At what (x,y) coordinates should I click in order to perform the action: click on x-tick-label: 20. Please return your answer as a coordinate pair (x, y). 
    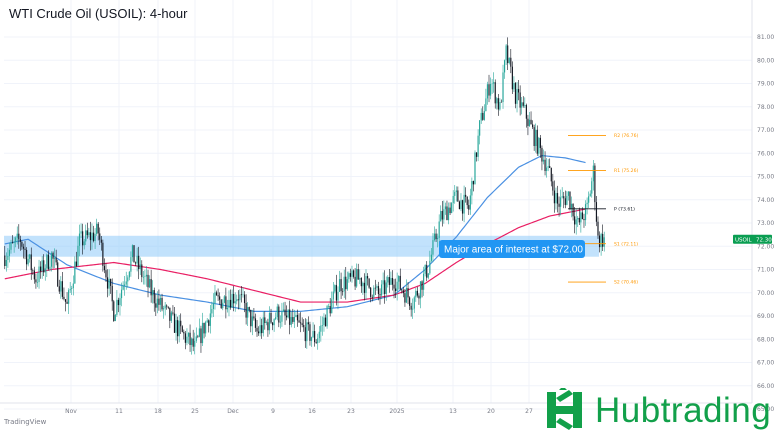
    Looking at the image, I should click on (491, 411).